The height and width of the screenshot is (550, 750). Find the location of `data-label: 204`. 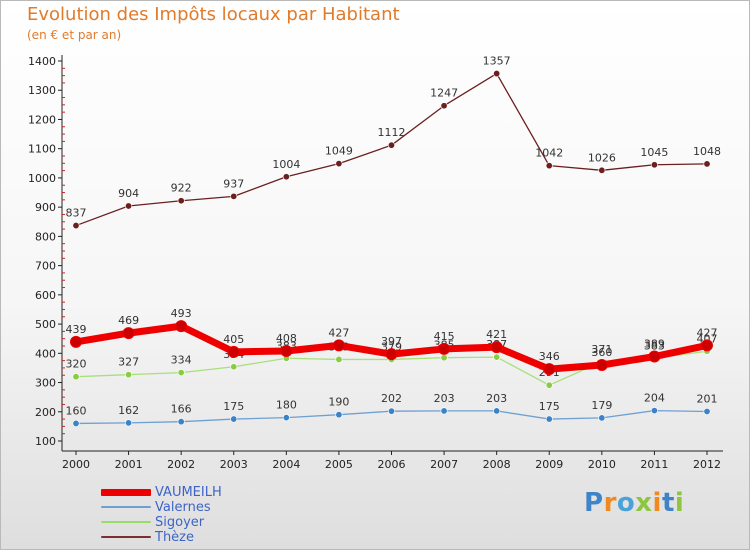

data-label: 204 is located at coordinates (654, 398).